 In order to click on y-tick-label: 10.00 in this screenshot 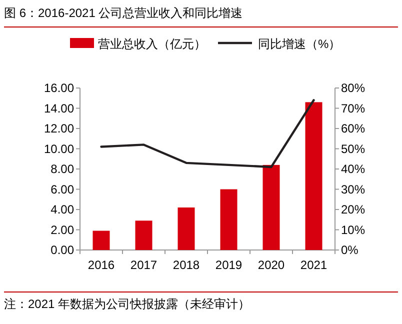, I will do `click(59, 149)`.